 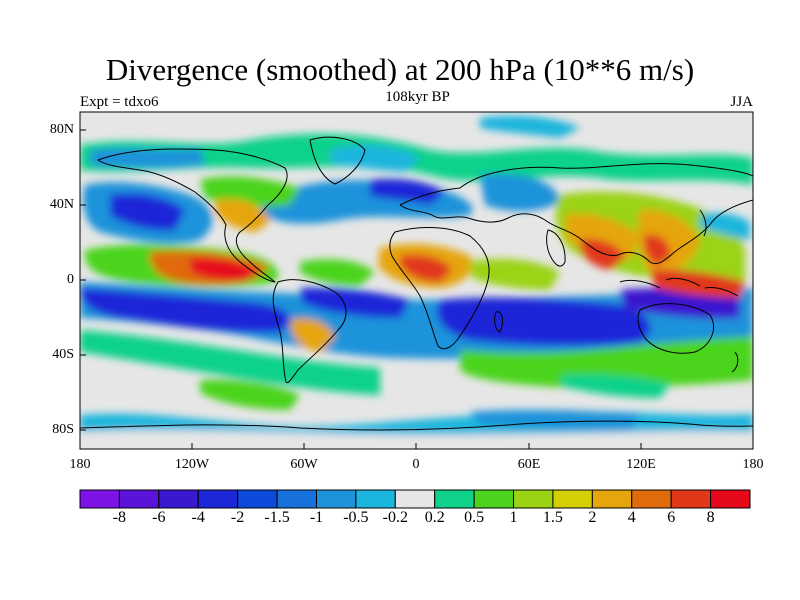 What do you see at coordinates (356, 517) in the screenshot?
I see `colorbar-label: -0.5` at bounding box center [356, 517].